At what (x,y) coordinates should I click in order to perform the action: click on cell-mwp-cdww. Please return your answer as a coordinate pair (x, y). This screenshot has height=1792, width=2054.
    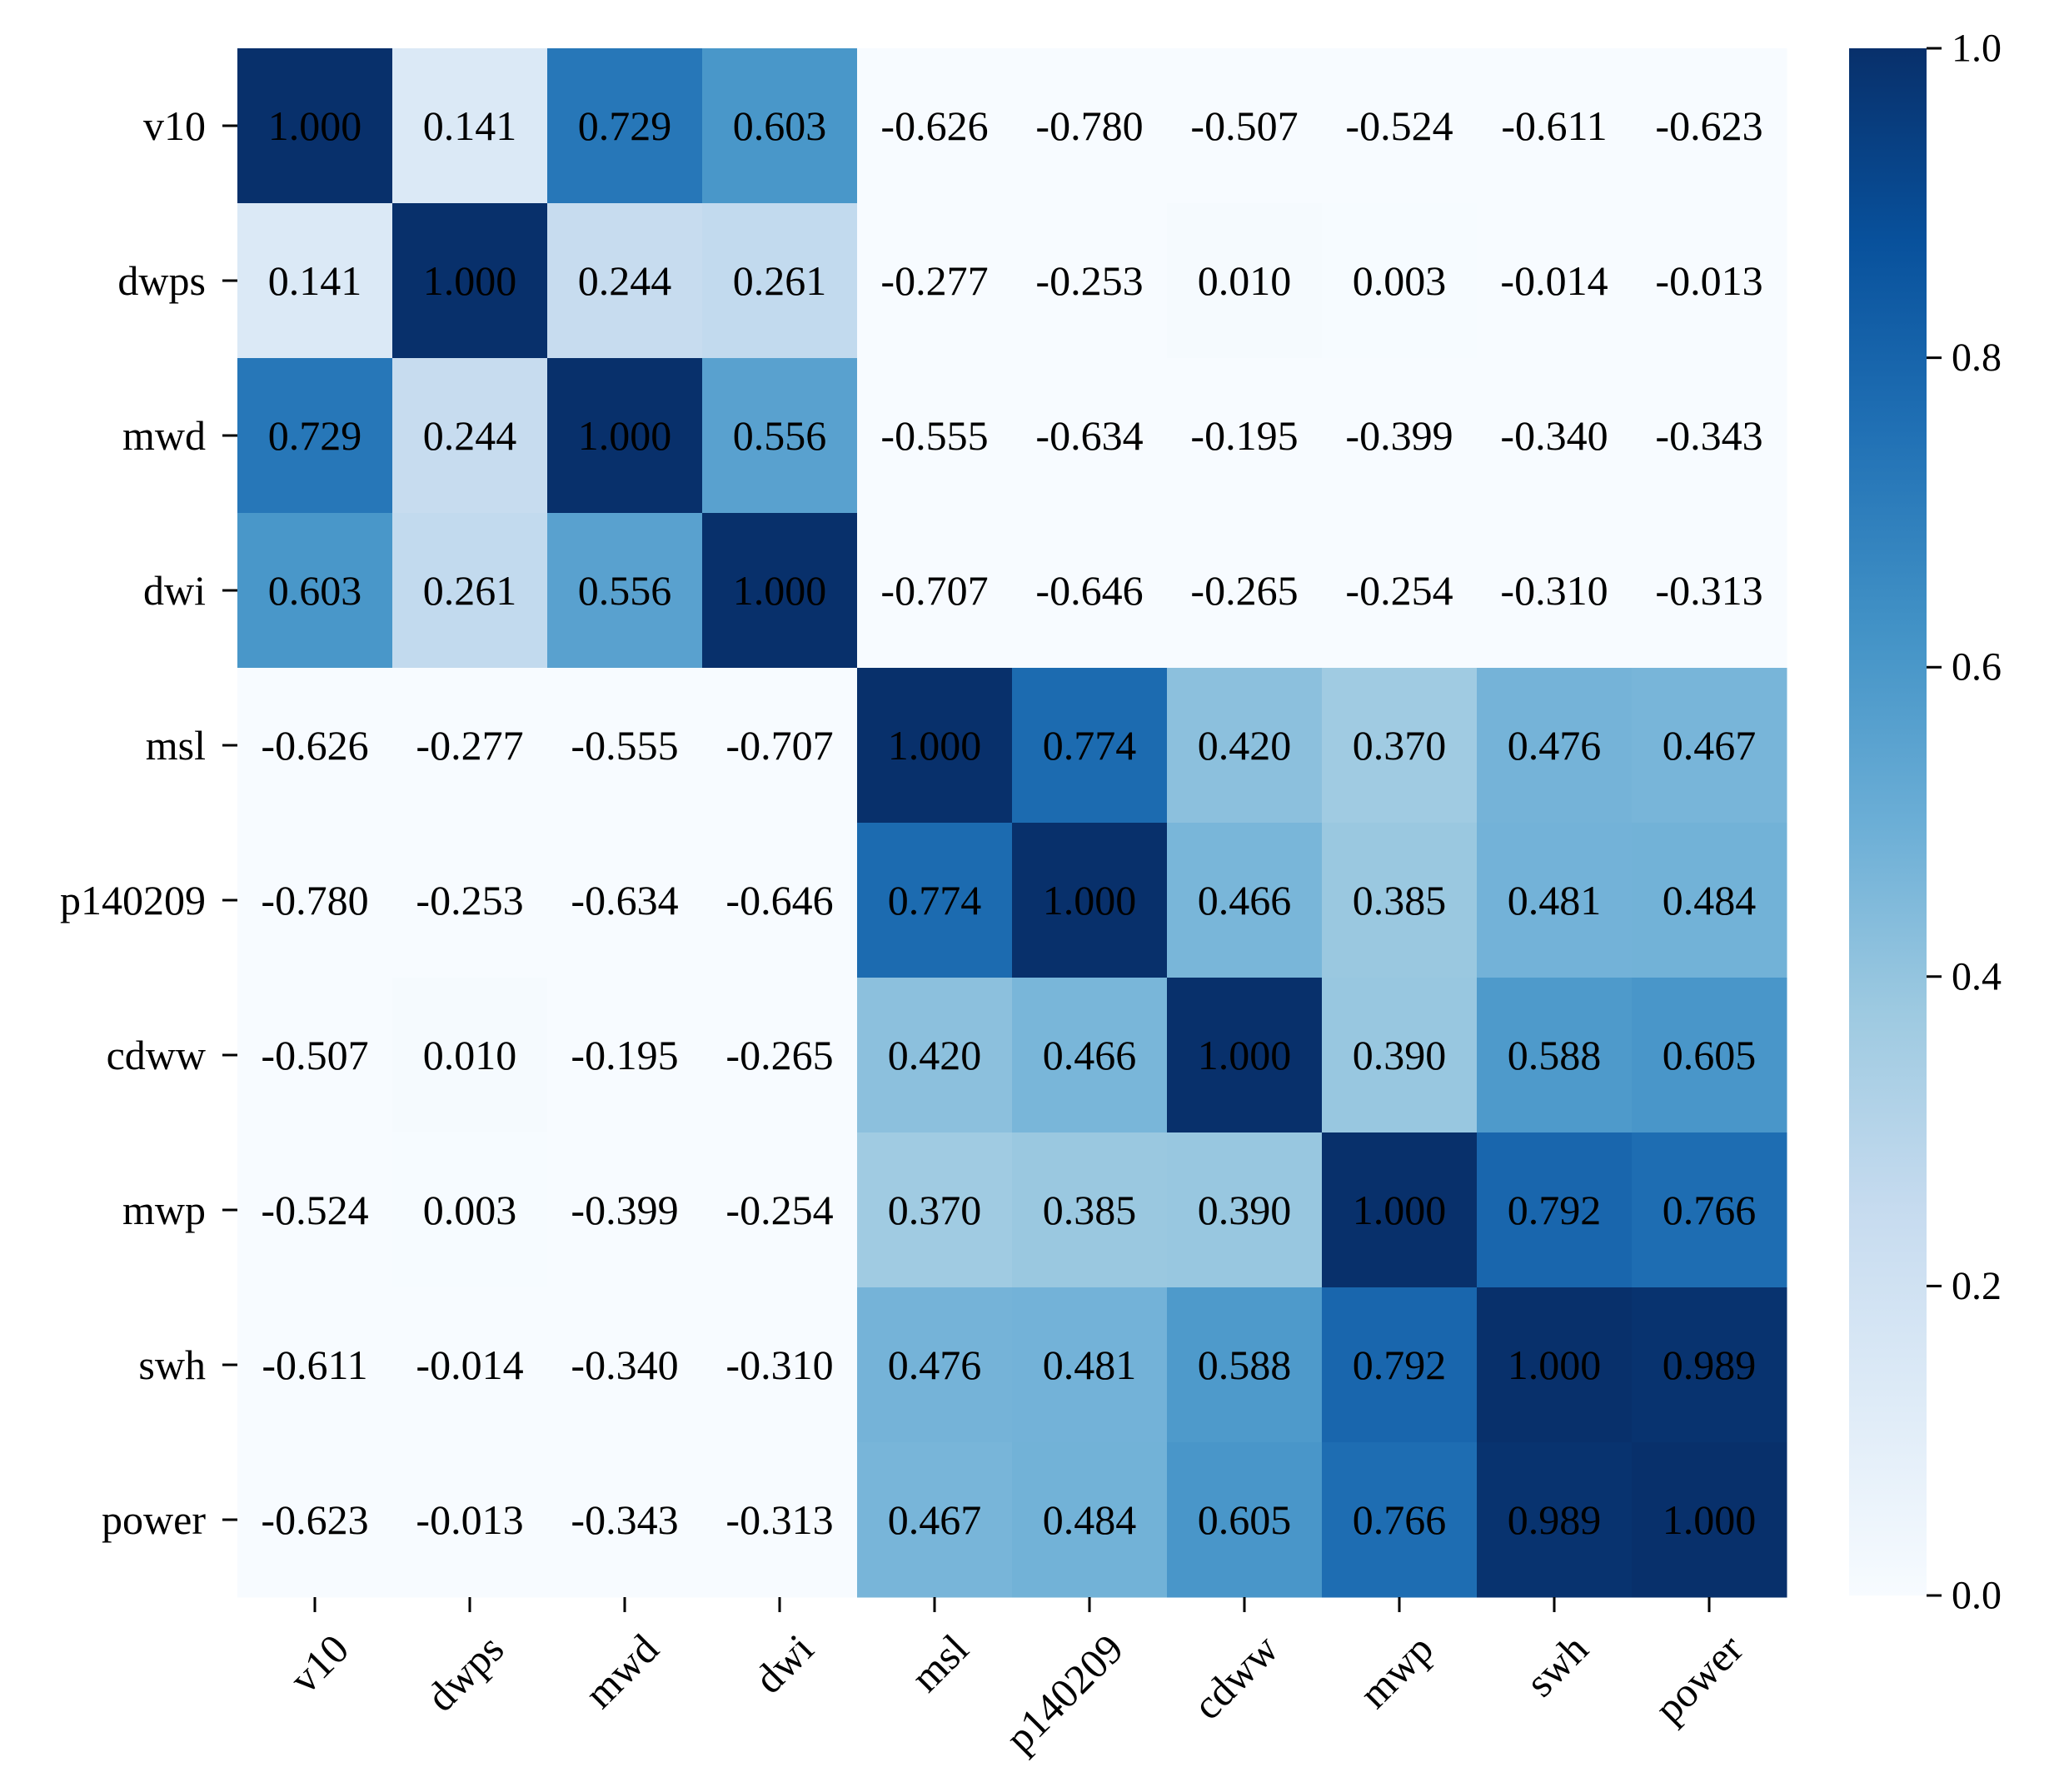
    Looking at the image, I should click on (1245, 1210).